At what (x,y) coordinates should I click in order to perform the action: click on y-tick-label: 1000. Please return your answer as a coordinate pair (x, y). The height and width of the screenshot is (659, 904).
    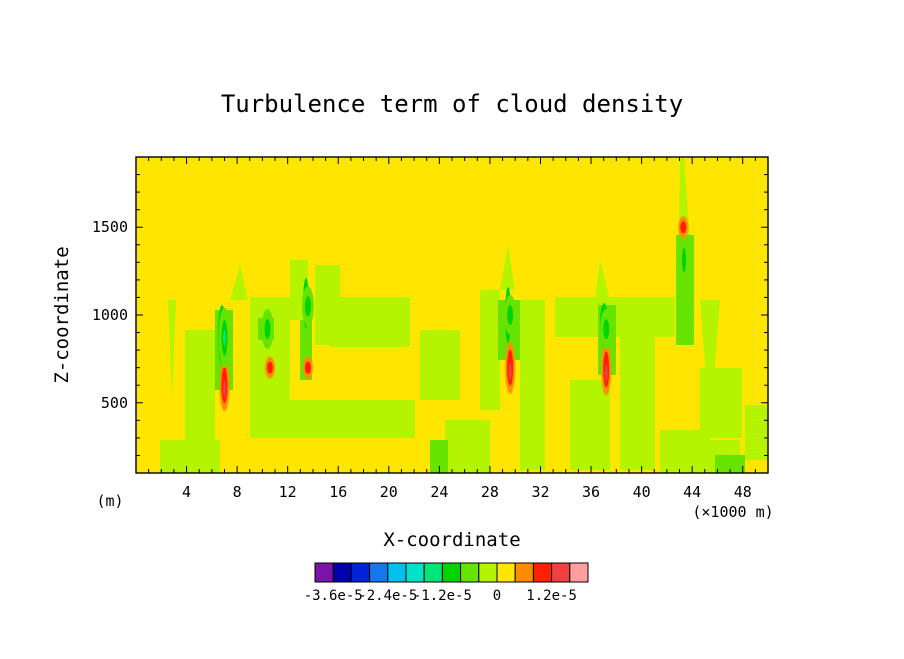
    Looking at the image, I should click on (110, 315).